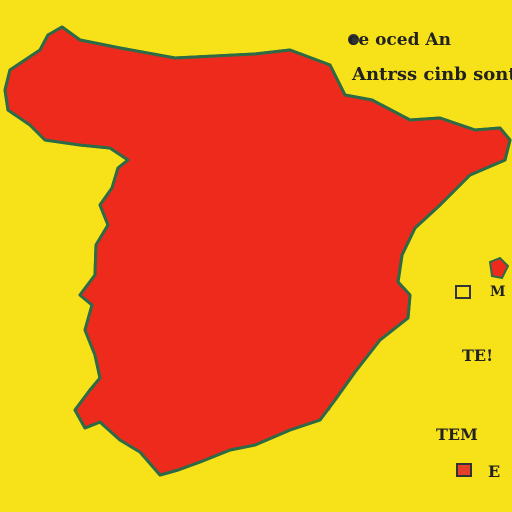 This screenshot has width=512, height=512. I want to click on legend-label-4: E, so click(494, 471).